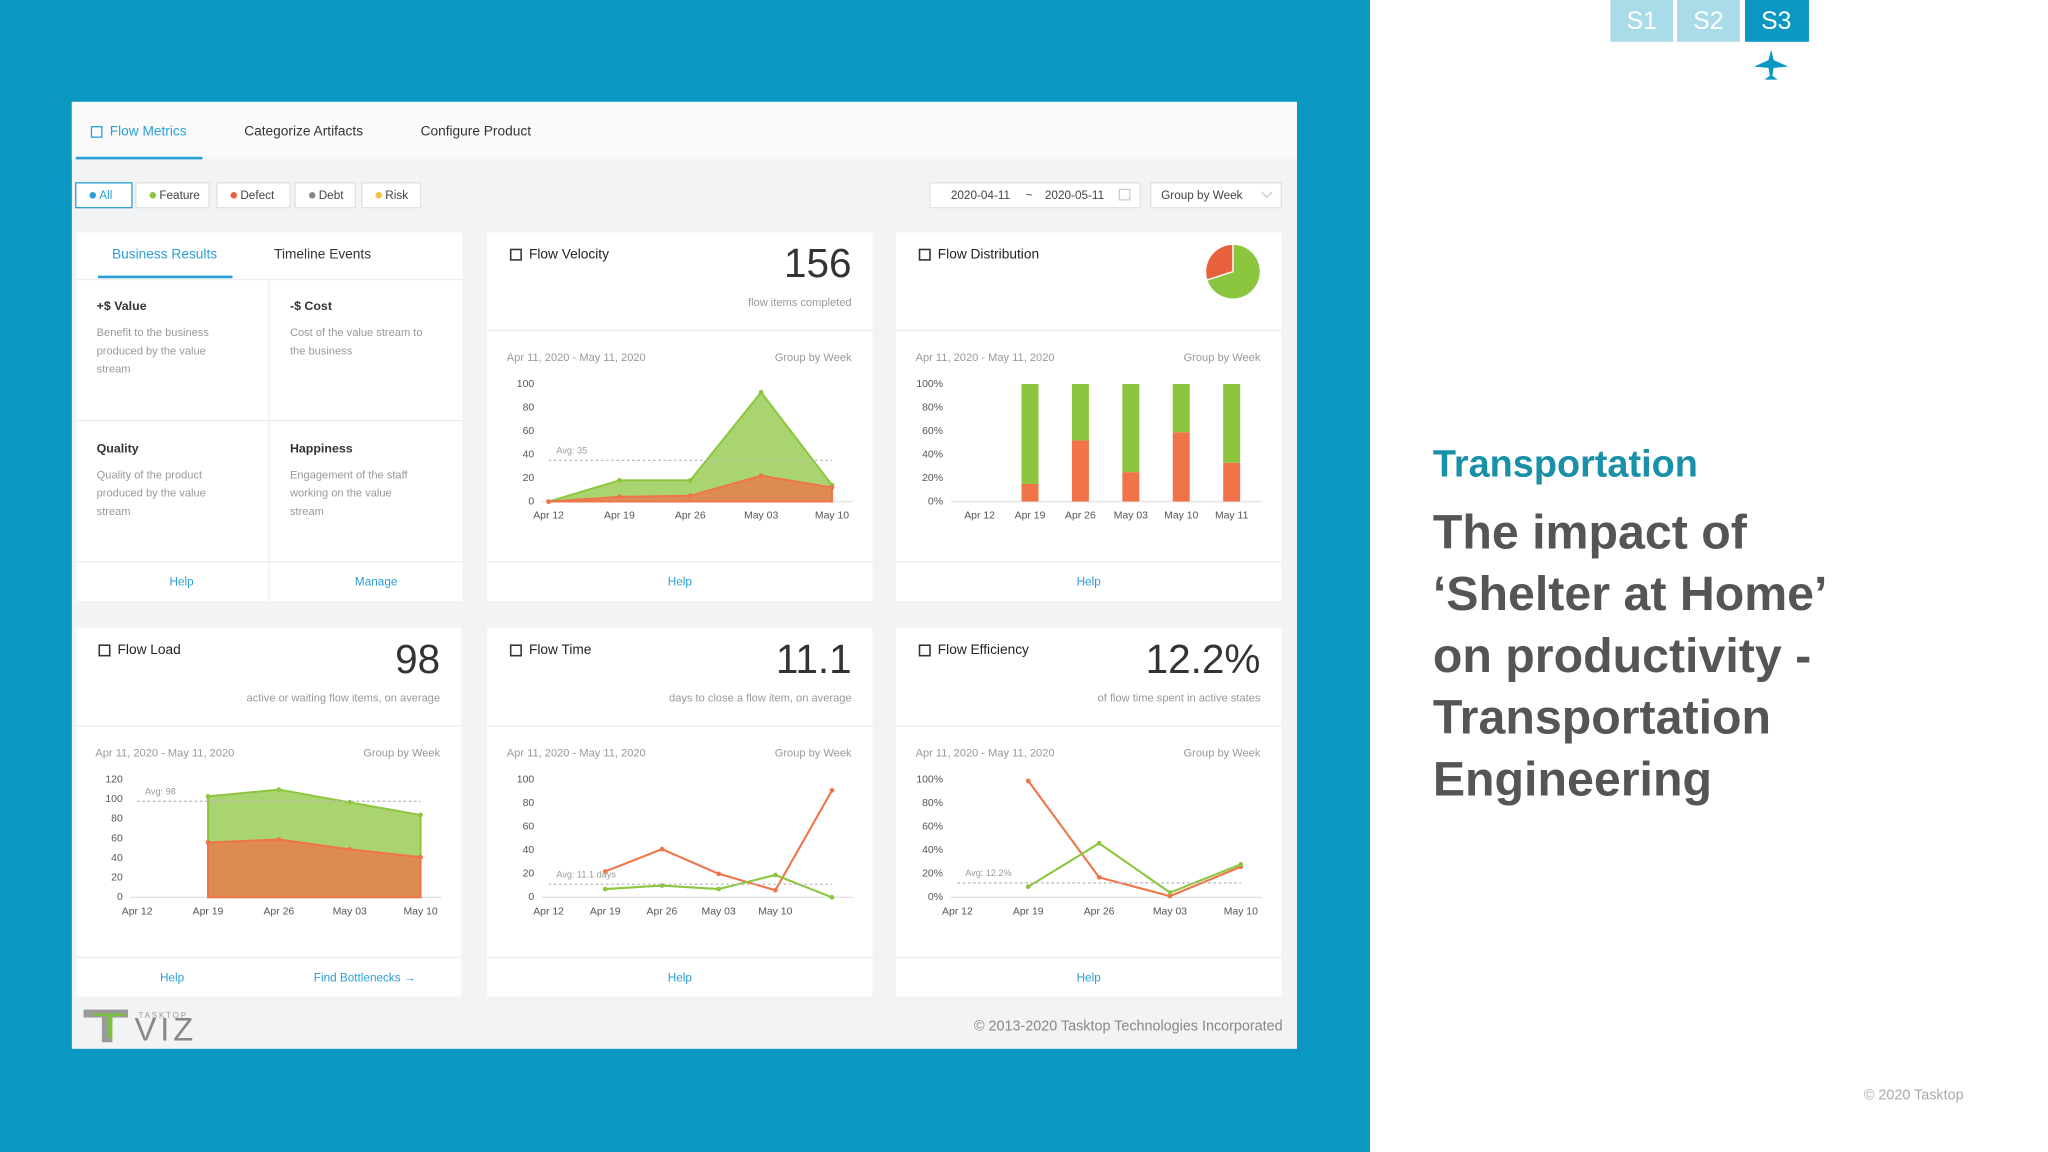  I want to click on x-tick-label: May 03, so click(350, 911).